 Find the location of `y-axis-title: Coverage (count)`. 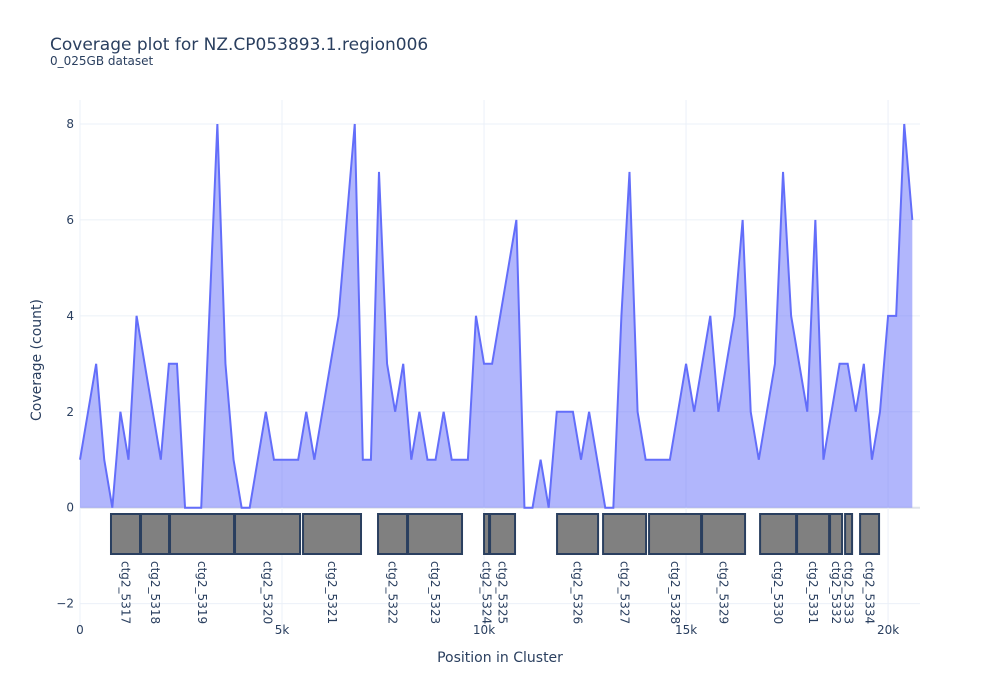

y-axis-title: Coverage (count) is located at coordinates (37, 360).